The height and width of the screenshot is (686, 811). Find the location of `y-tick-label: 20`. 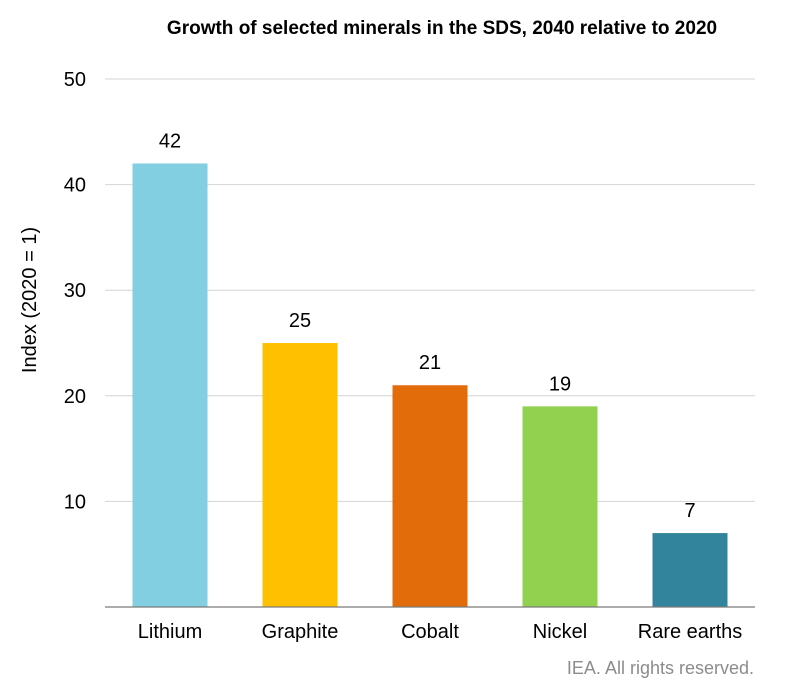

y-tick-label: 20 is located at coordinates (75, 397).